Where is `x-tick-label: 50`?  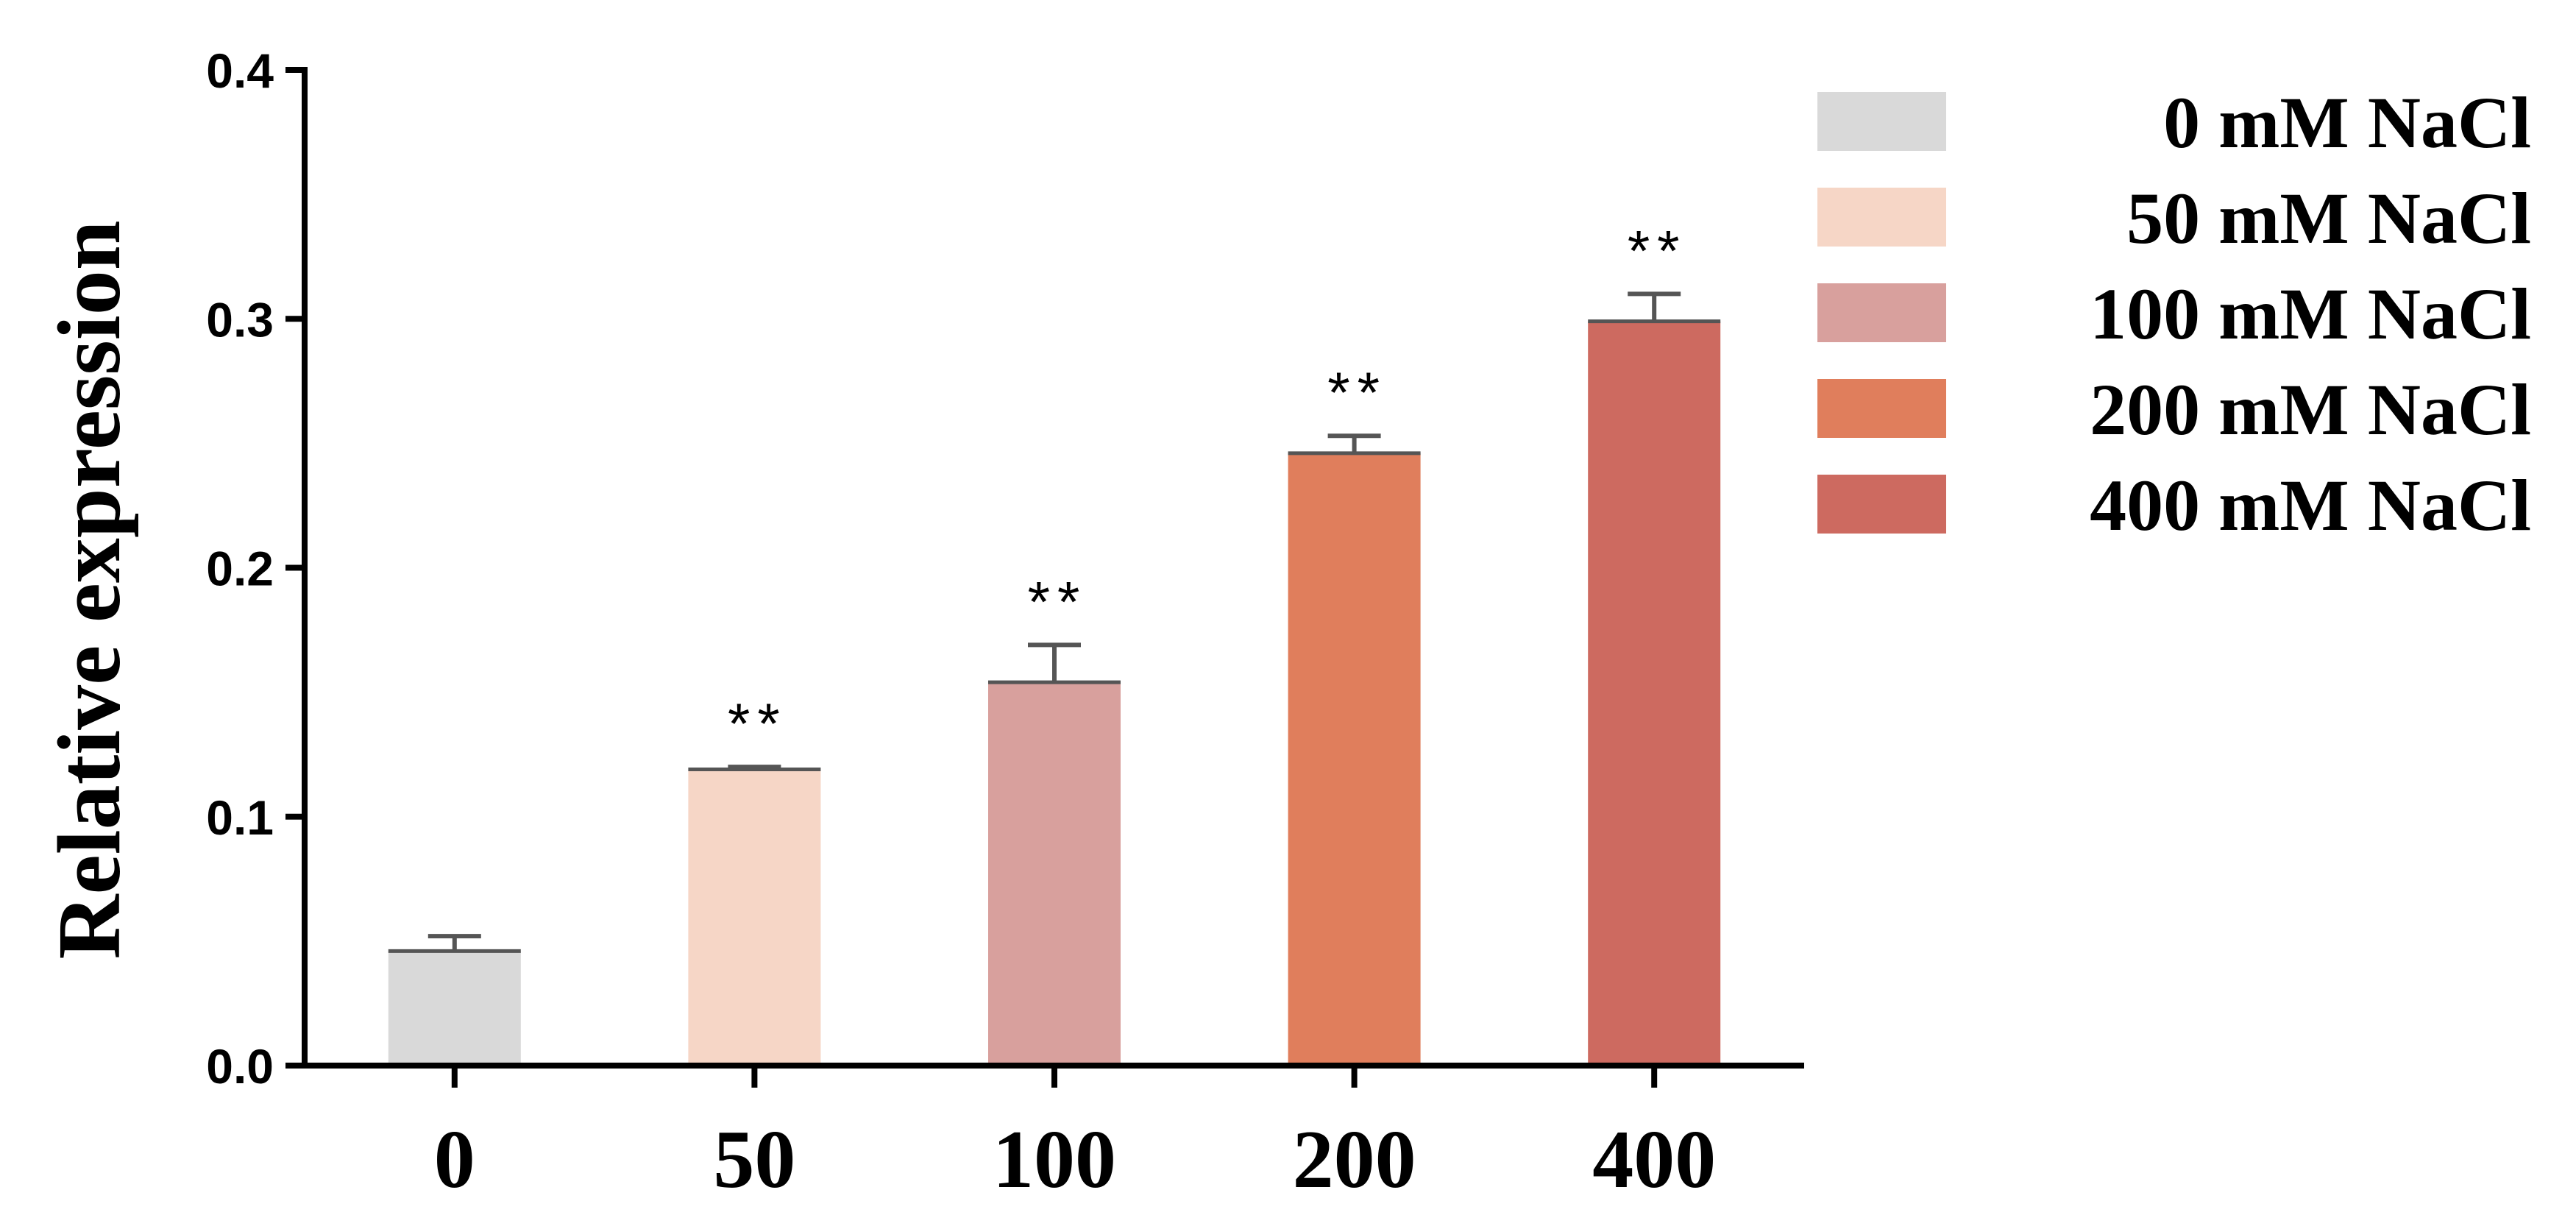
x-tick-label: 50 is located at coordinates (754, 1159).